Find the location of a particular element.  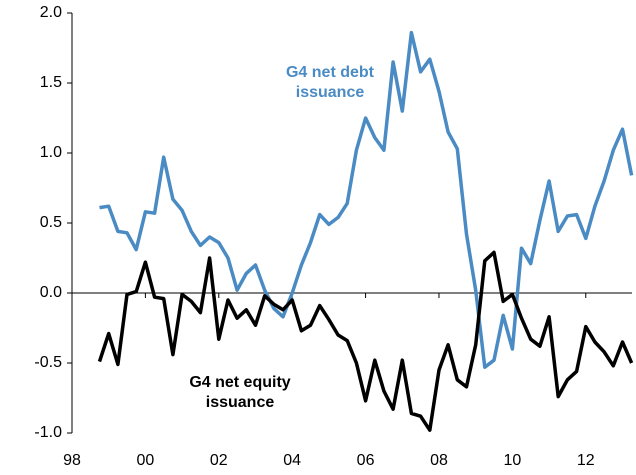

y-tick-label: 1.0 is located at coordinates (51, 152).